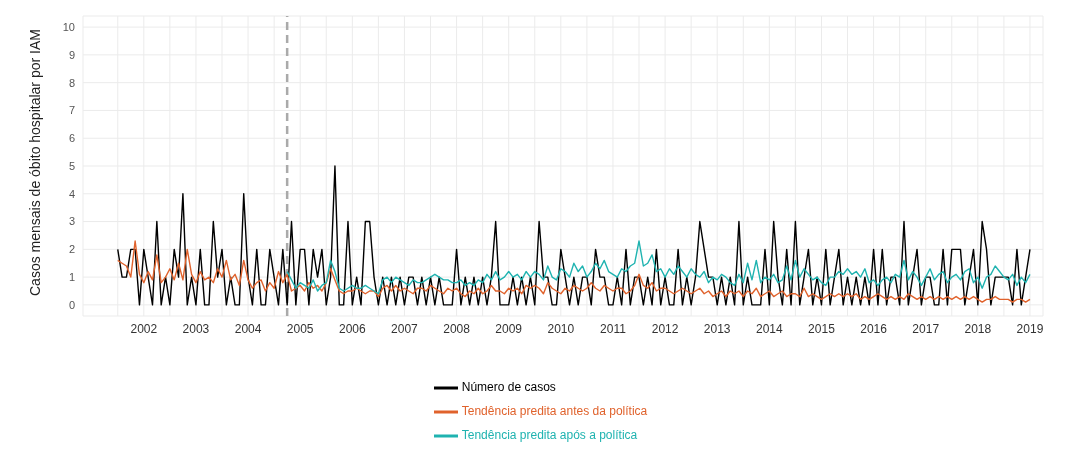 The width and height of the screenshot is (1091, 464). I want to click on y-tick-label: 1, so click(71, 277).